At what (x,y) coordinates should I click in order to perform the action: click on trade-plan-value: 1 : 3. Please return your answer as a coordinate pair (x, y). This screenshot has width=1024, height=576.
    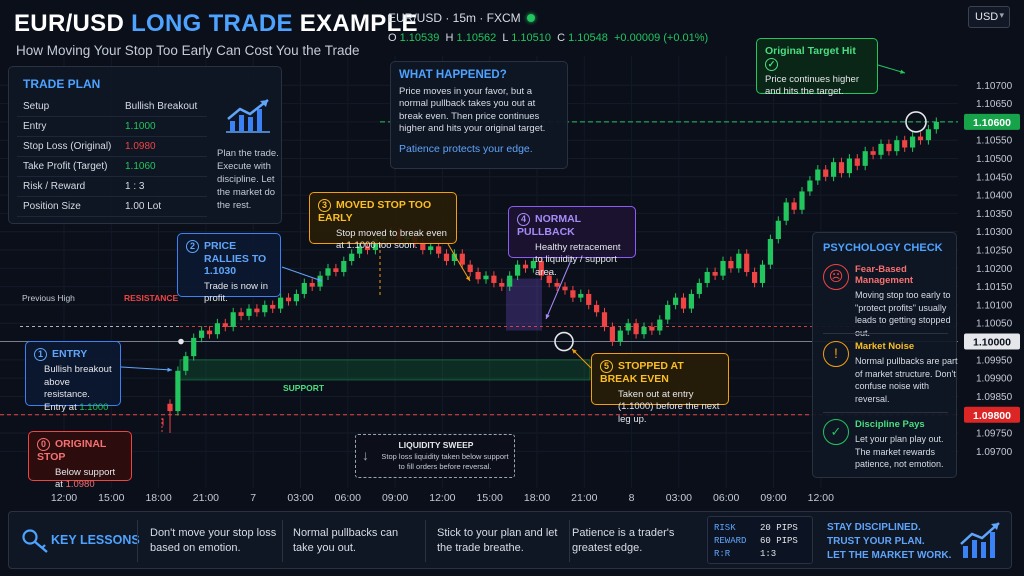
    Looking at the image, I should click on (135, 186).